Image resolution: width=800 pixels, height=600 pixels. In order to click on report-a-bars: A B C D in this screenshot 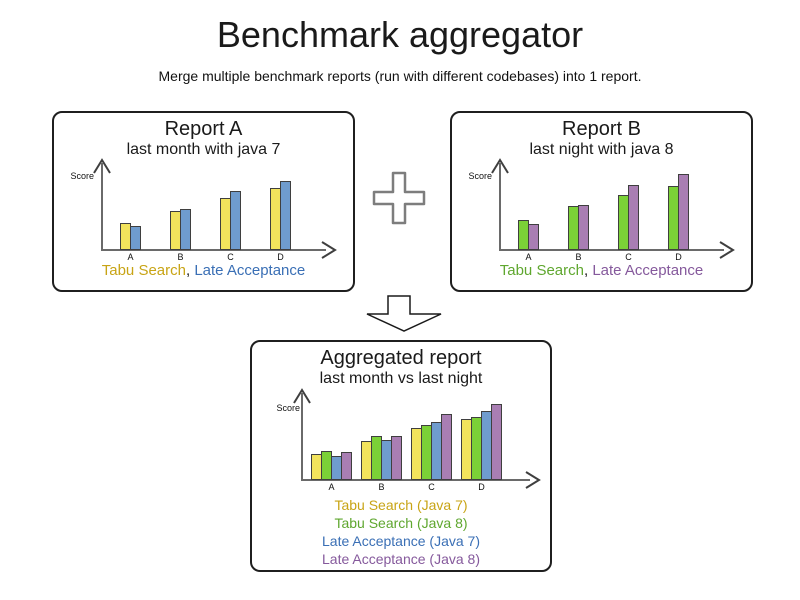, I will do `click(205, 221)`.